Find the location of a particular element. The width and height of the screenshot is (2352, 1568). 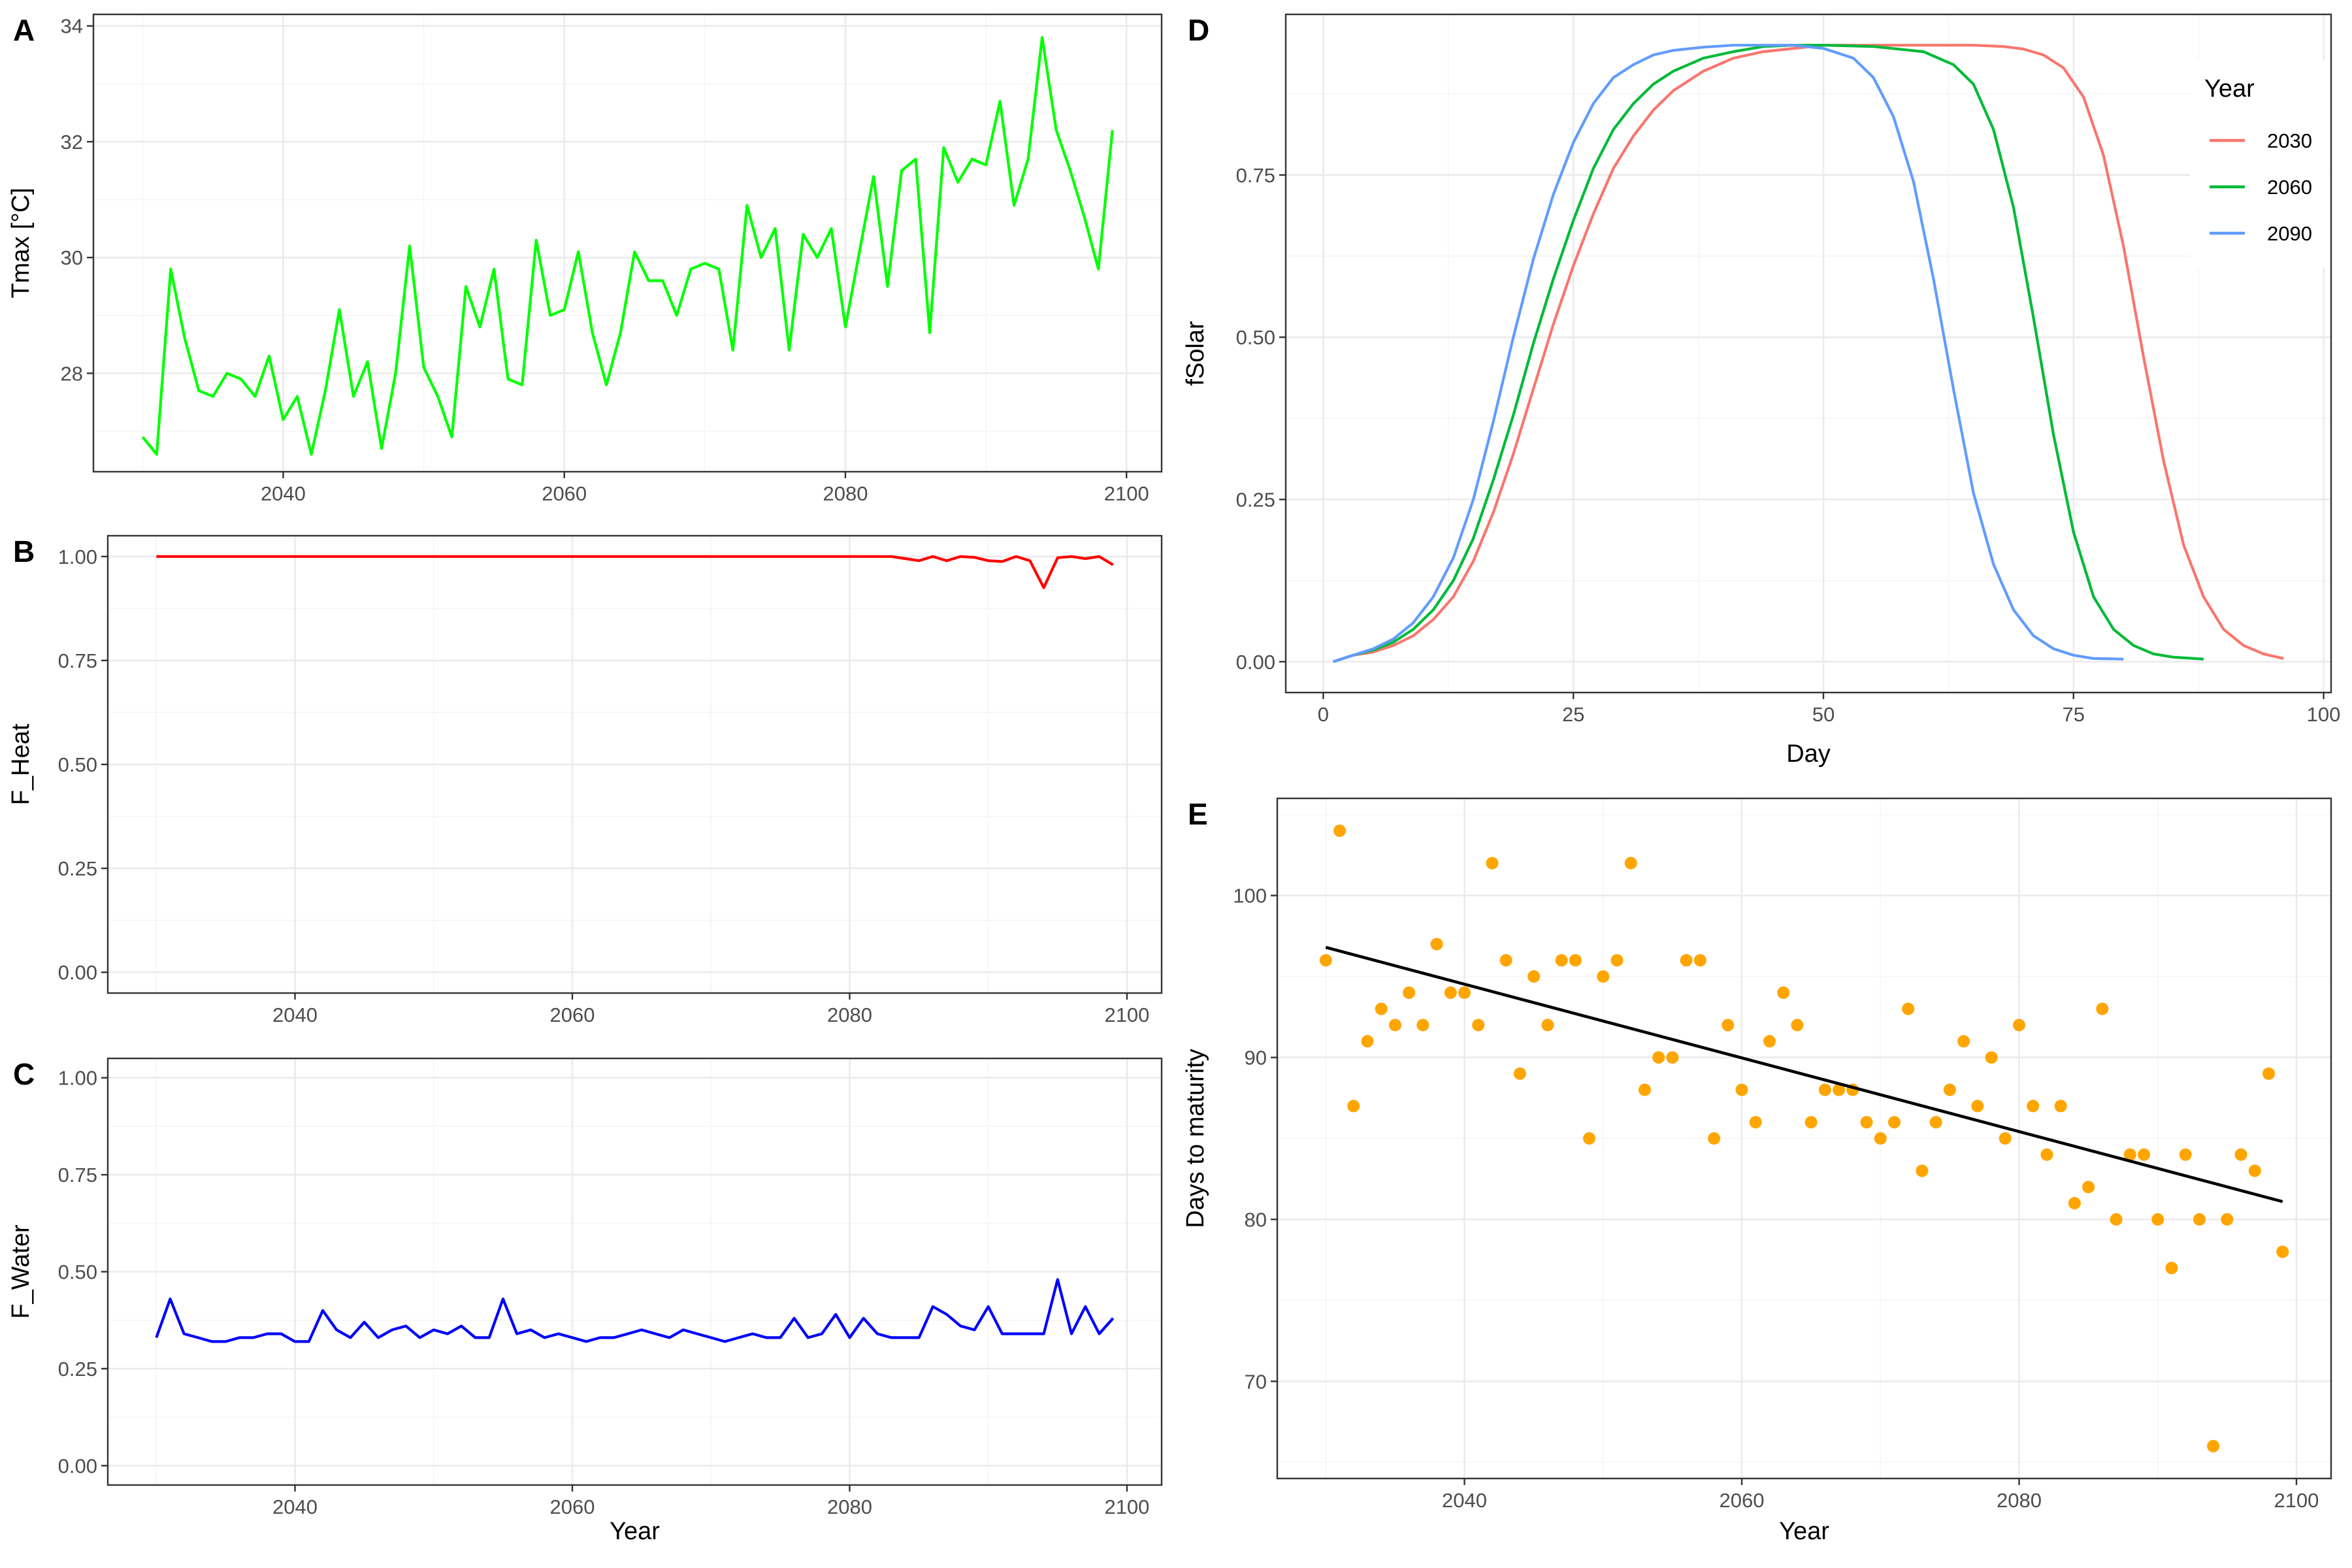

legend-label: 2090 is located at coordinates (2289, 233).